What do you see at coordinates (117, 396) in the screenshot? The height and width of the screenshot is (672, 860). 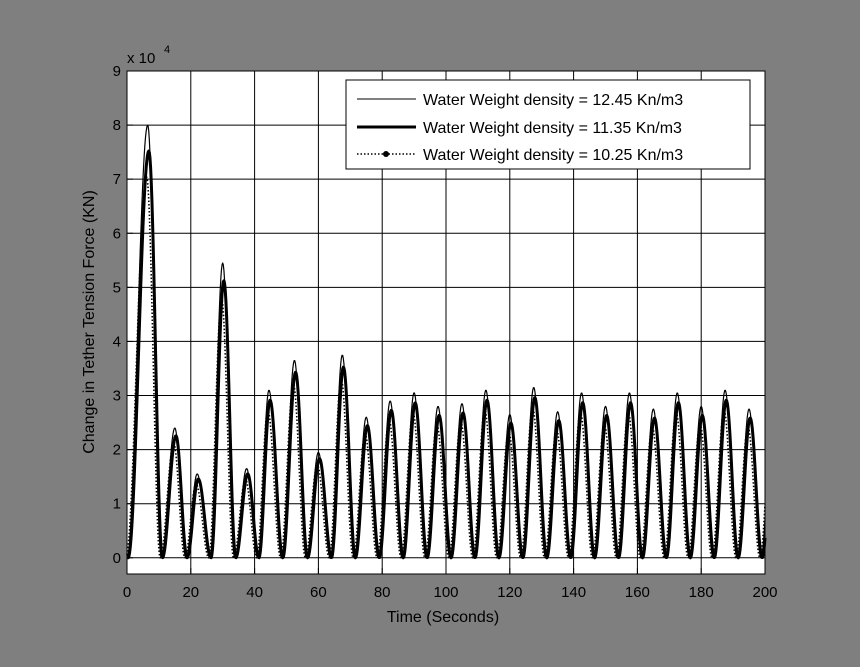 I see `y-tick-label: 3` at bounding box center [117, 396].